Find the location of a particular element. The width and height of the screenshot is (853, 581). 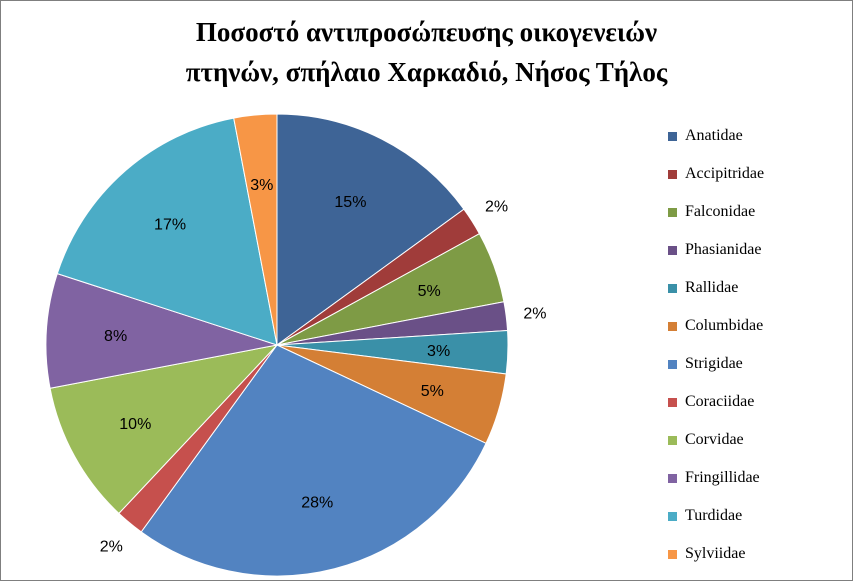

legend-label: Accipitridae is located at coordinates (725, 173).